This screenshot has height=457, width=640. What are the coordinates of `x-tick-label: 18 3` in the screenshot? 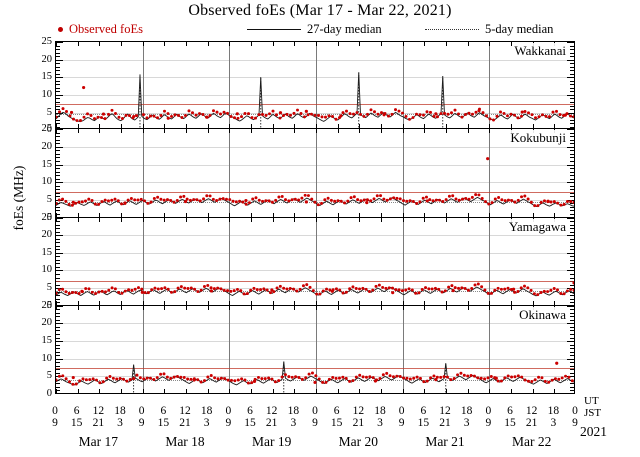 It's located at (120, 417).